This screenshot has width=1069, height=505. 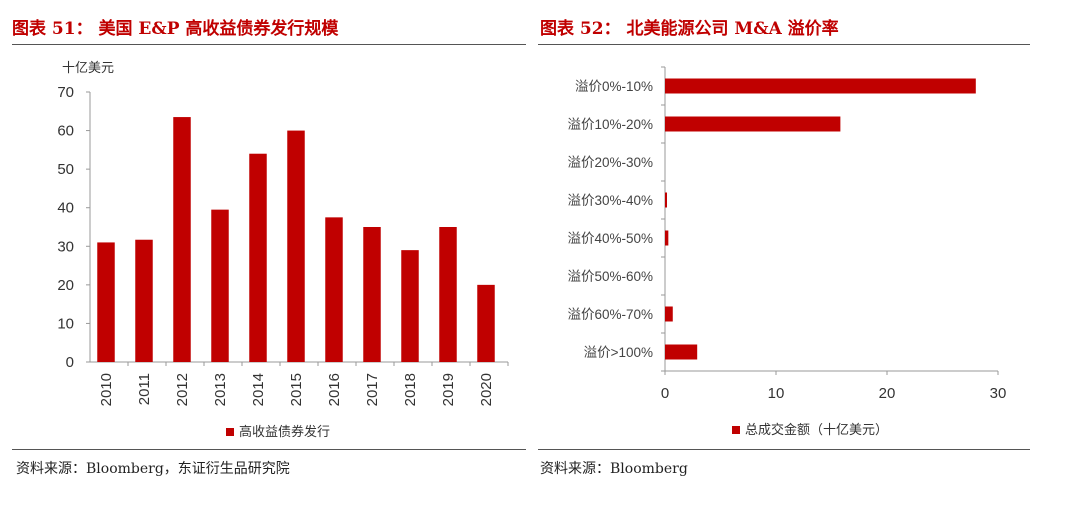 What do you see at coordinates (153, 469) in the screenshot?
I see `left-source-note: 资料来源：Bloomberg，东证衍生品研究院` at bounding box center [153, 469].